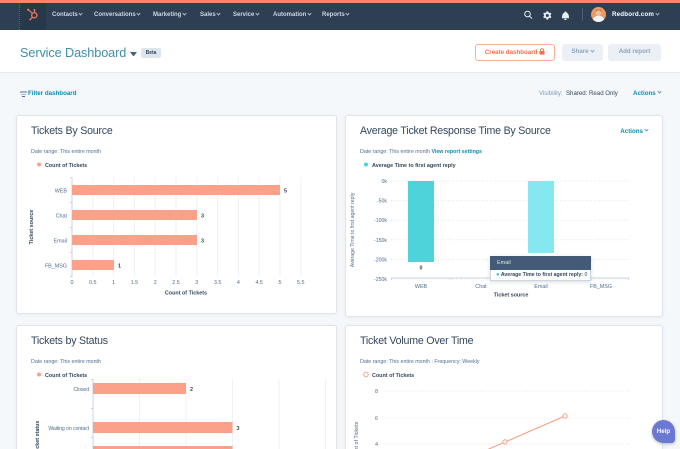 The height and width of the screenshot is (449, 680). Describe the element at coordinates (176, 283) in the screenshot. I see `svg-text: 2.5` at that location.